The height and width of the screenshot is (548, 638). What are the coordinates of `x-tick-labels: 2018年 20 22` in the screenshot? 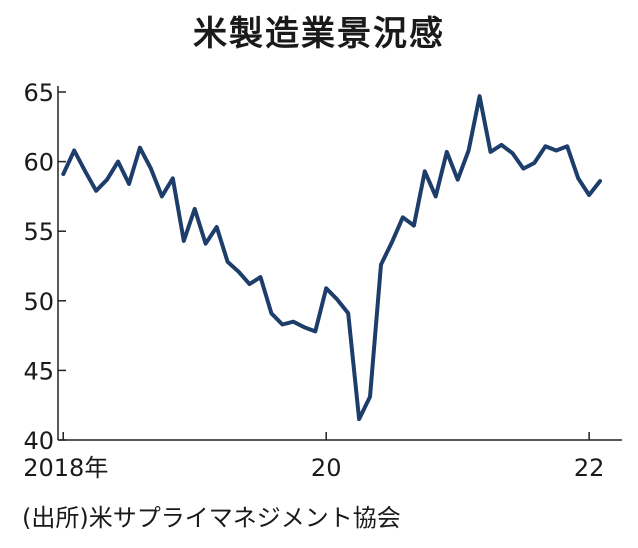 It's located at (313, 468).